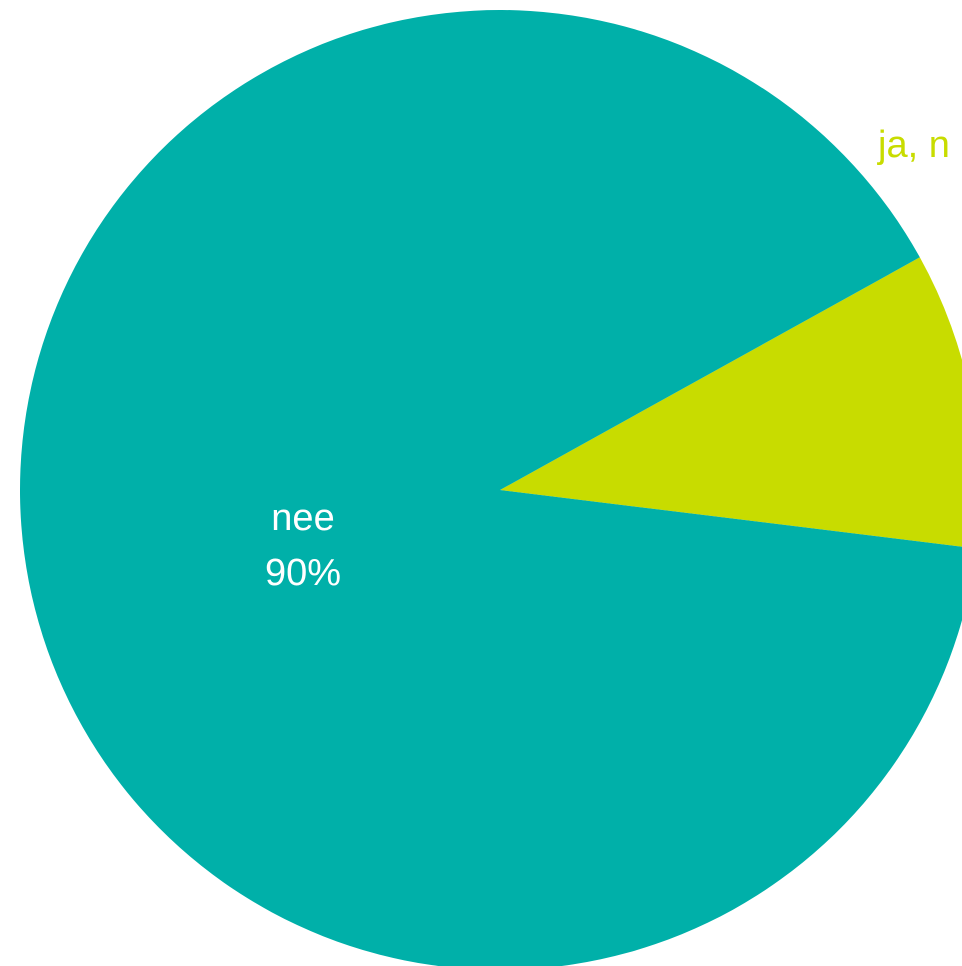 The width and height of the screenshot is (962, 966). I want to click on slice-value-nee: 90%, so click(303, 573).